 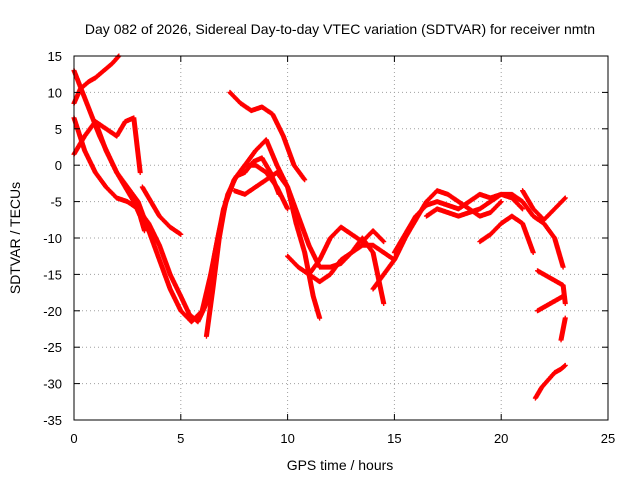 I want to click on x-tick-label: 15, so click(x=394, y=438).